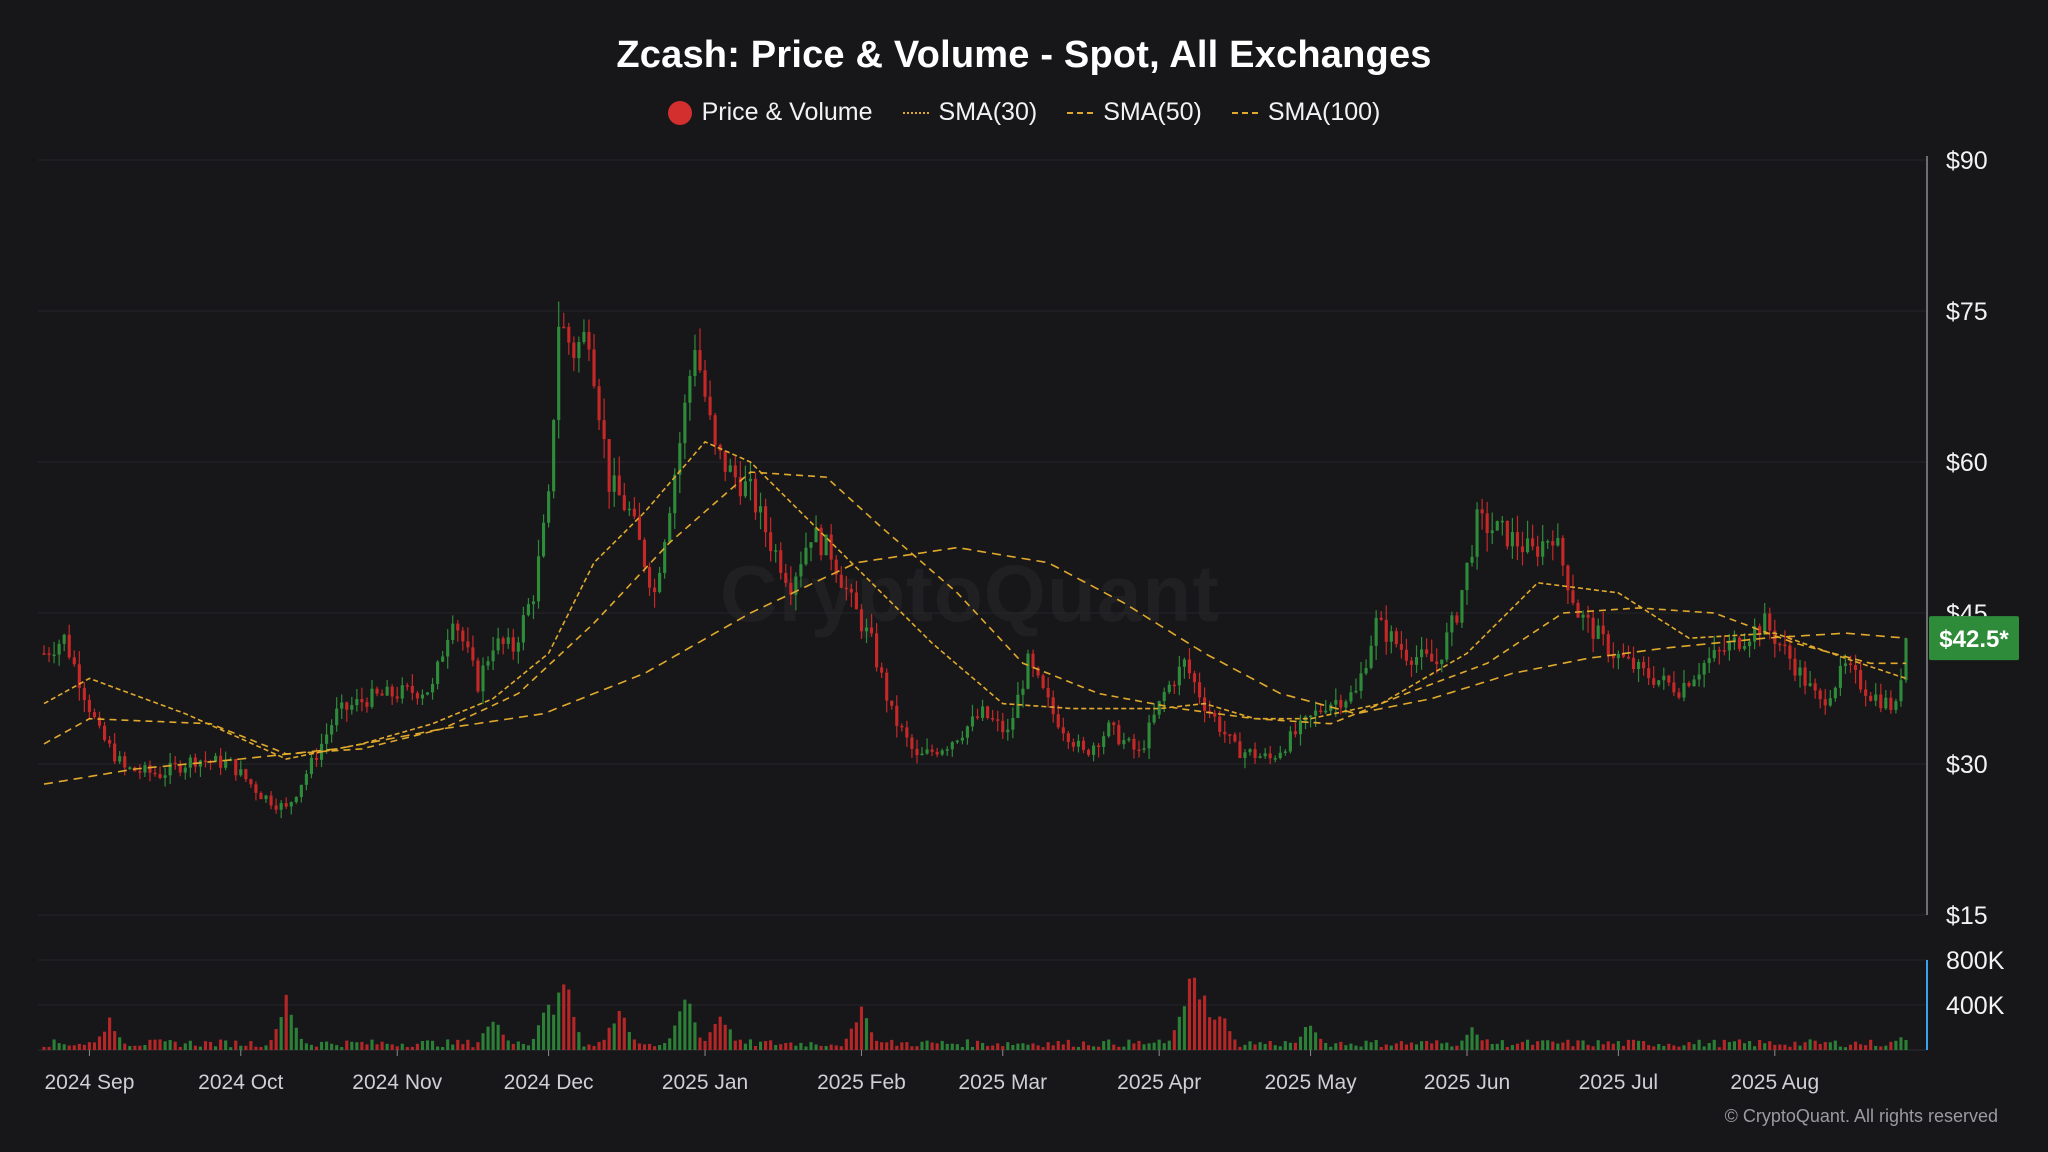 The width and height of the screenshot is (2048, 1152). What do you see at coordinates (1305, 112) in the screenshot?
I see `legend-item-sma100: SMA(100)` at bounding box center [1305, 112].